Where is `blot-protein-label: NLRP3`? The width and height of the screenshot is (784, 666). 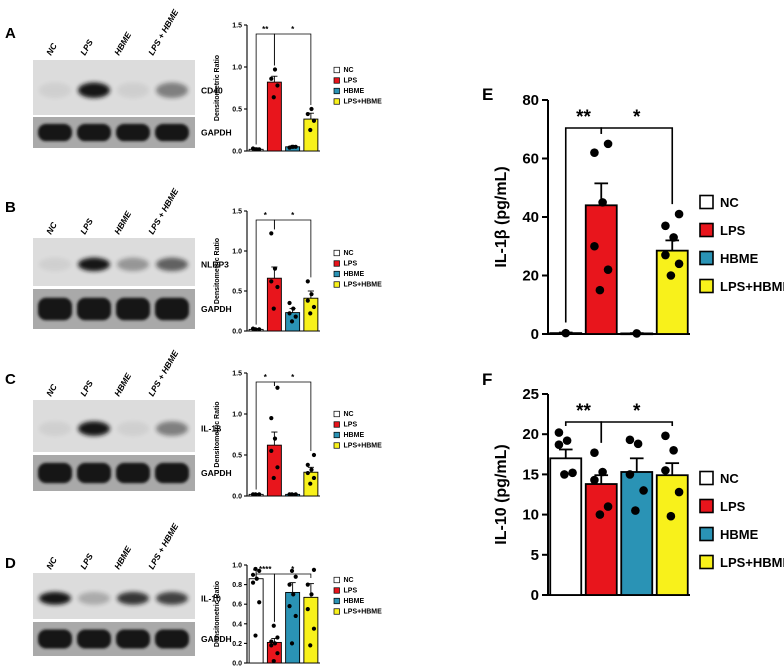
blot-protein-label: NLRP3 is located at coordinates (215, 264).